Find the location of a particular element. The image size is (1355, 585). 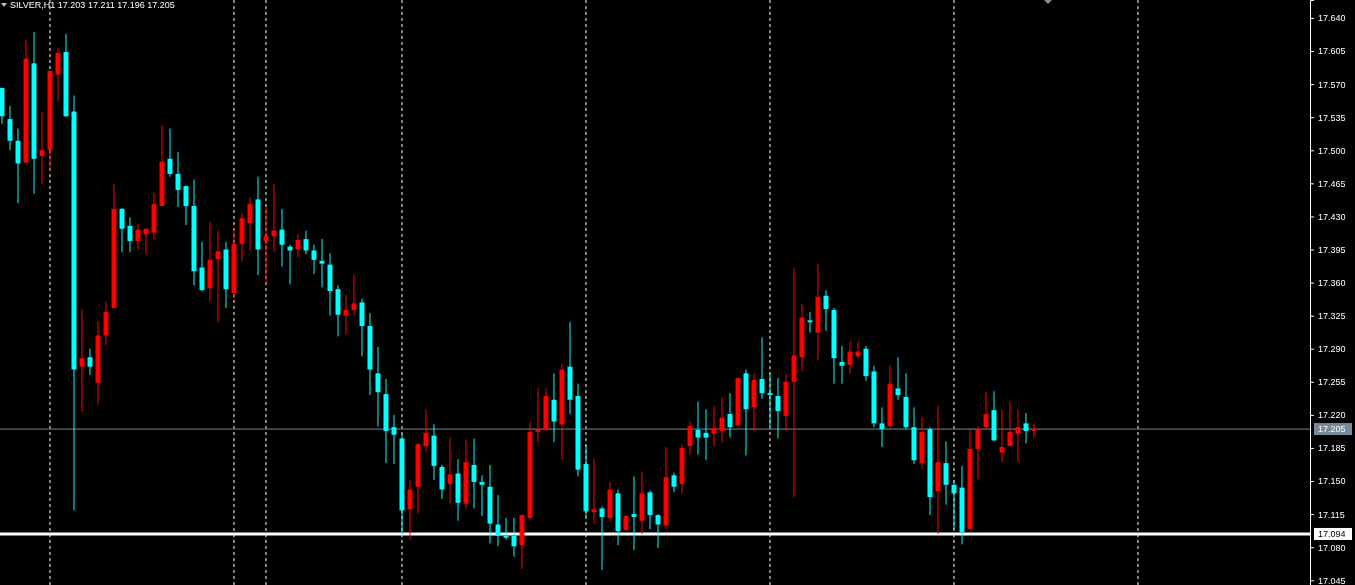

y-tick-label: 17.605 is located at coordinates (1332, 51).